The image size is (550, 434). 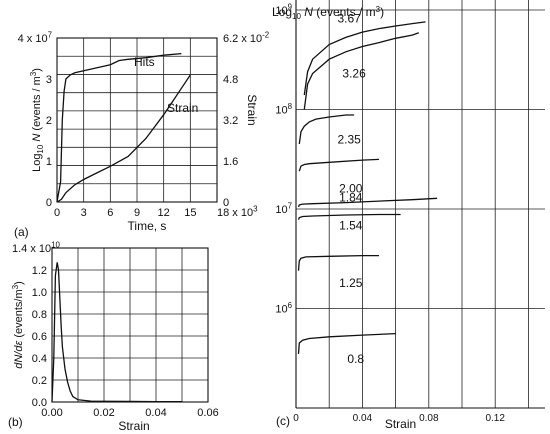 I want to click on panel-a-y-tick-label: 2, so click(x=49, y=121).